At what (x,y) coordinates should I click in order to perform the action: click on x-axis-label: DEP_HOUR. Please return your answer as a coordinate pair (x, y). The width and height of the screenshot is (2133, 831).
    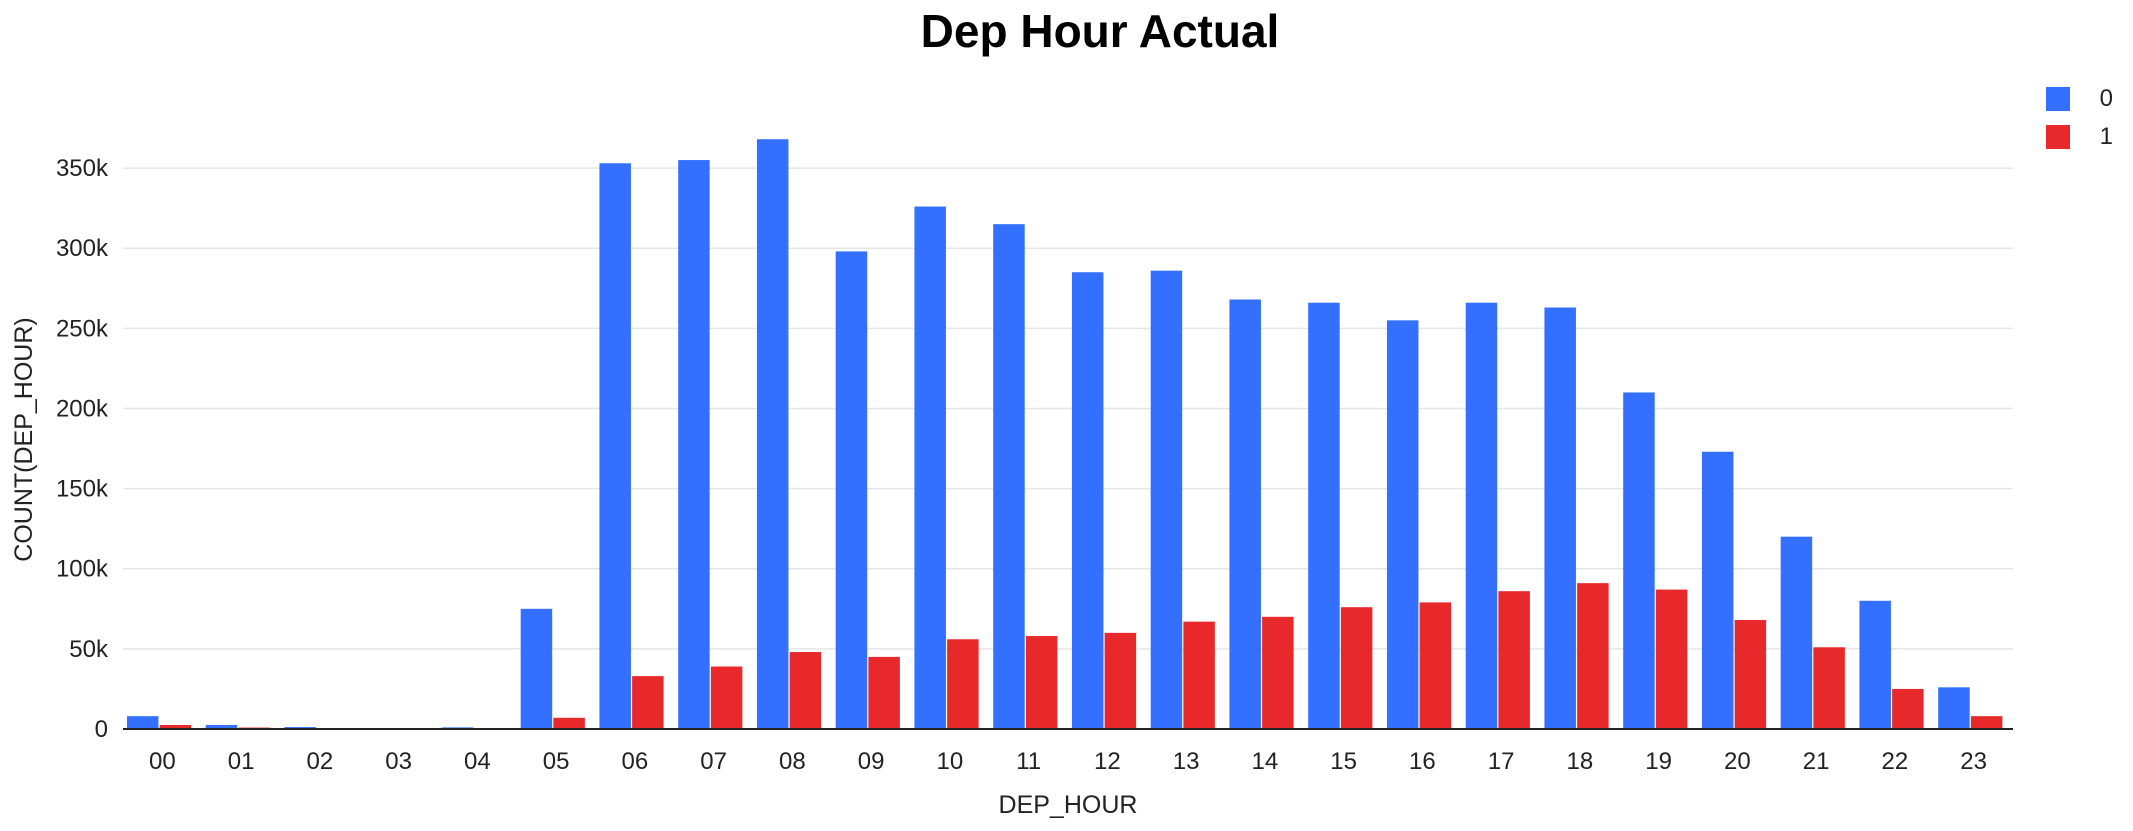
    Looking at the image, I should click on (1068, 805).